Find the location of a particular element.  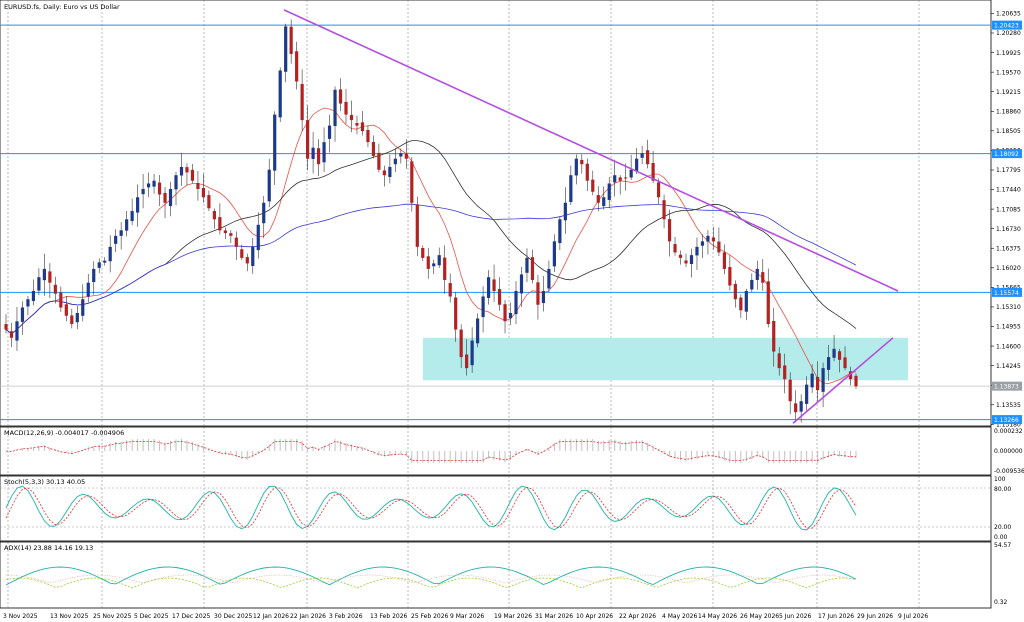

adx-plus-di-line is located at coordinates (431, 583).